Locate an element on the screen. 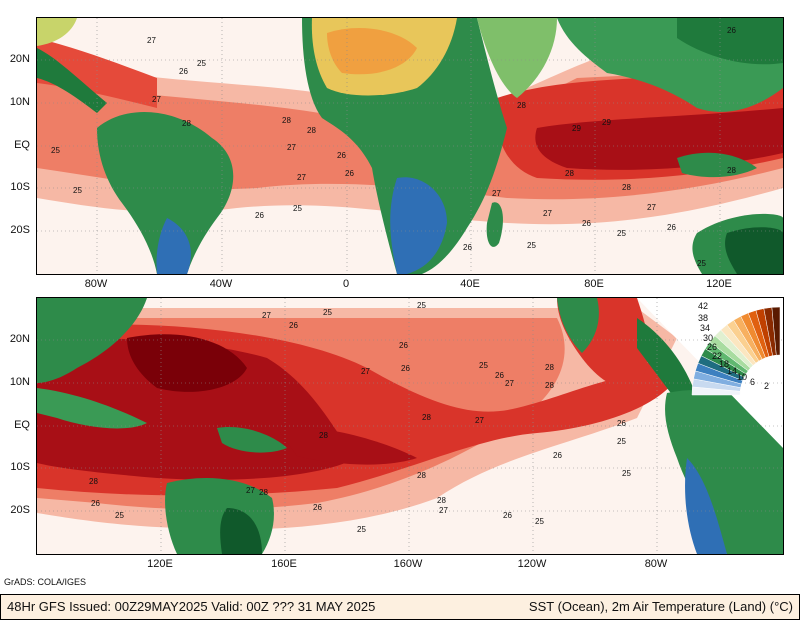 This screenshot has width=800, height=620. lon-label: 120W is located at coordinates (532, 564).